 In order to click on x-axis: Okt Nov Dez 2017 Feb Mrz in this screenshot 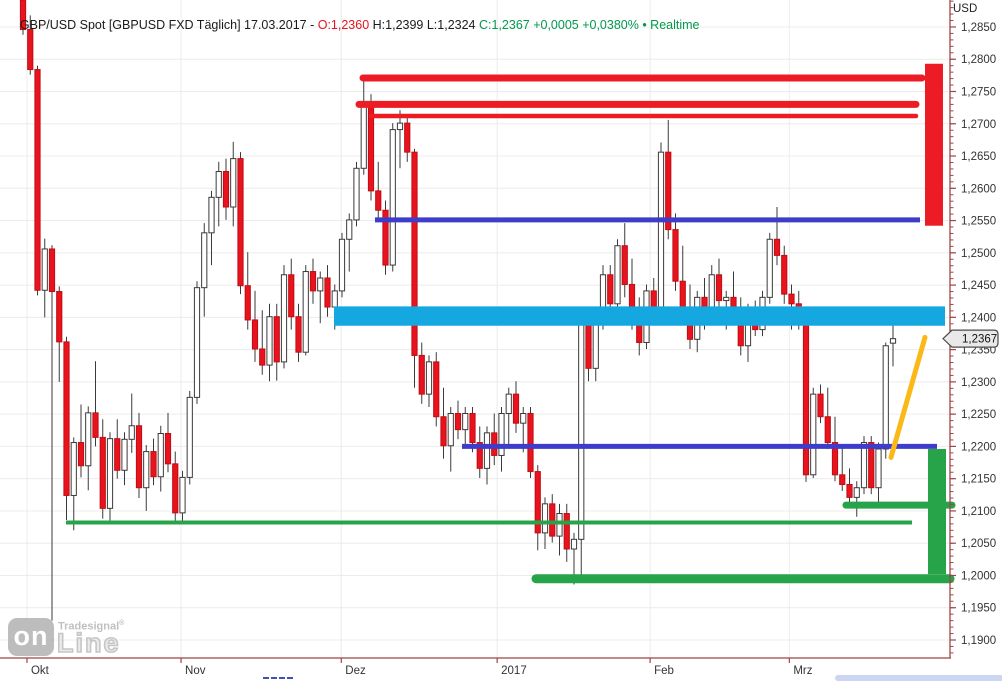, I will do `click(475, 667)`.